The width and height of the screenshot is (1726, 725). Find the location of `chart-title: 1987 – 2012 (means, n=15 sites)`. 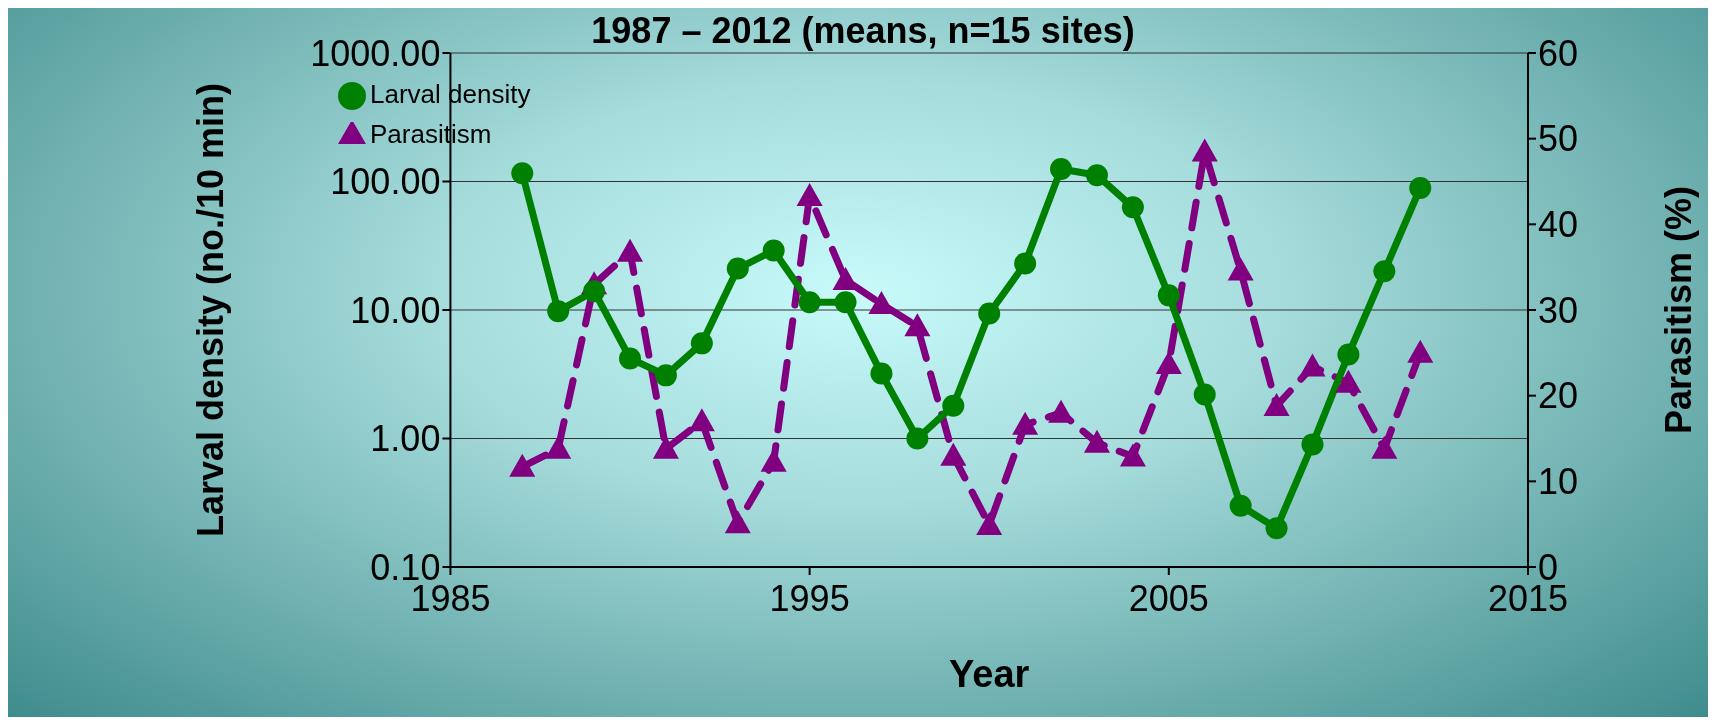

chart-title: 1987 – 2012 (means, n=15 sites) is located at coordinates (863, 30).